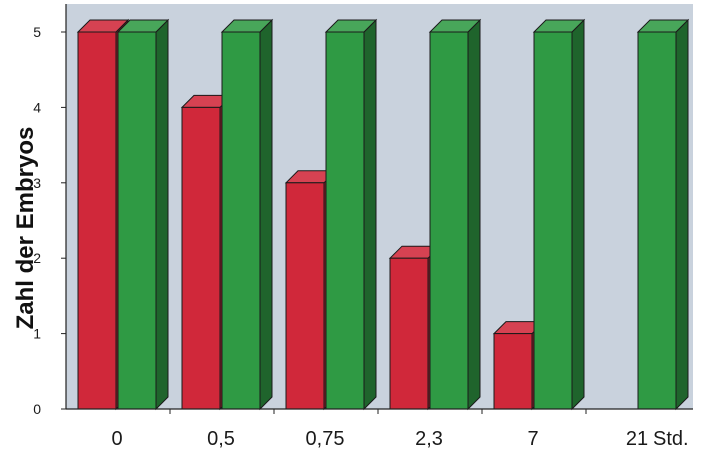 This screenshot has width=709, height=458. What do you see at coordinates (221, 439) in the screenshot?
I see `x-tick-label-1: 0,5` at bounding box center [221, 439].